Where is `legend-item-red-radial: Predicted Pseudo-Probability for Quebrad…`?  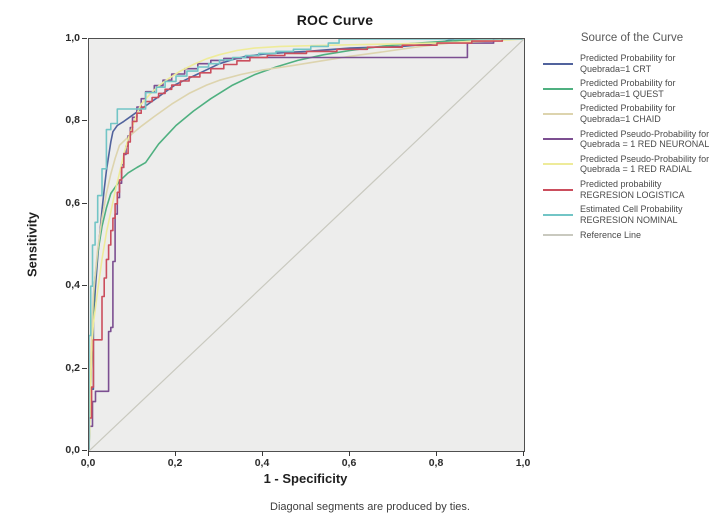 legend-item-red-radial: Predicted Pseudo-Probability for Quebrad… is located at coordinates (632, 164).